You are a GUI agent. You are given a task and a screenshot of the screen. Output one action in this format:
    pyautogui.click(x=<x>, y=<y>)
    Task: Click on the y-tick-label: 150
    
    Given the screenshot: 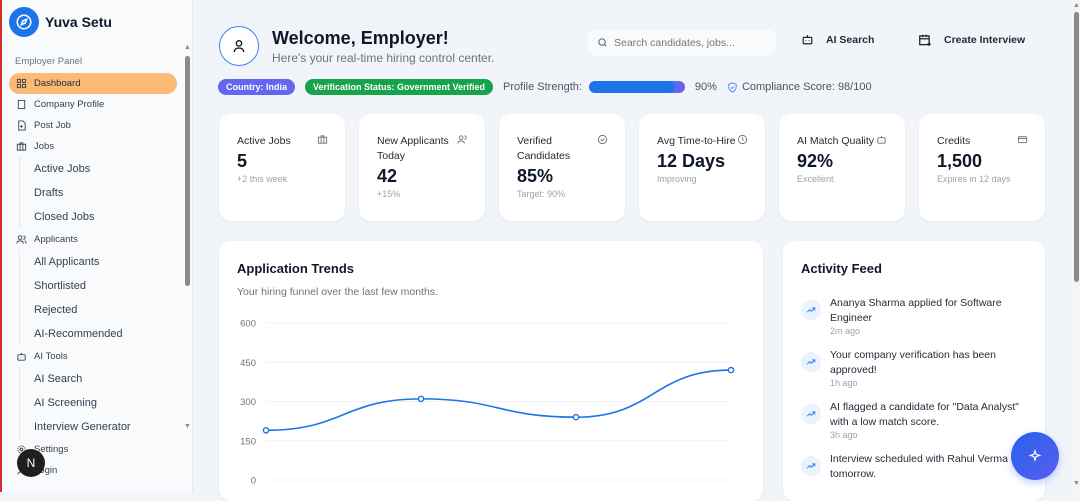 What is the action you would take?
    pyautogui.click(x=248, y=441)
    